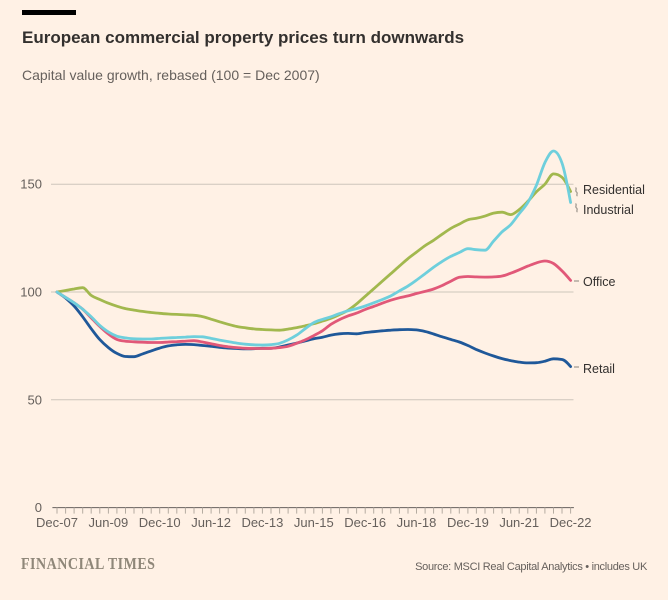 This screenshot has width=668, height=600. I want to click on svg-text: Dec-22, so click(571, 522).